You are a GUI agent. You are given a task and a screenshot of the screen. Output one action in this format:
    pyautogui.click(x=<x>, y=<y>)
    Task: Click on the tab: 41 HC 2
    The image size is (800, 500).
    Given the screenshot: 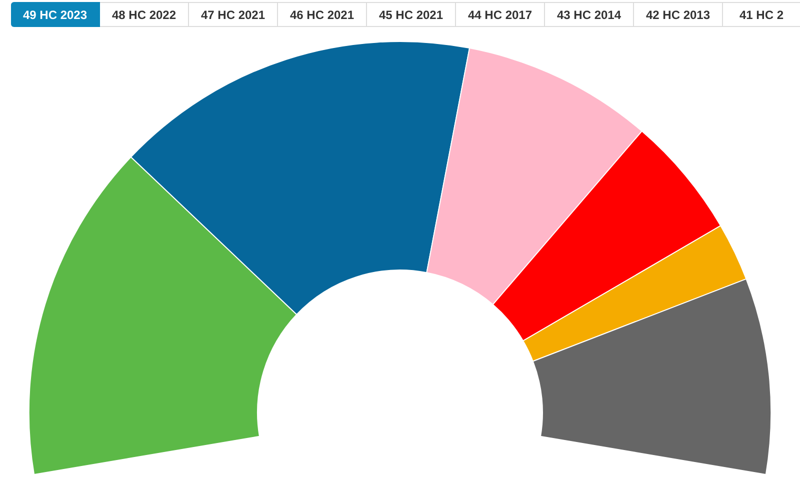 What is the action you would take?
    pyautogui.click(x=761, y=14)
    